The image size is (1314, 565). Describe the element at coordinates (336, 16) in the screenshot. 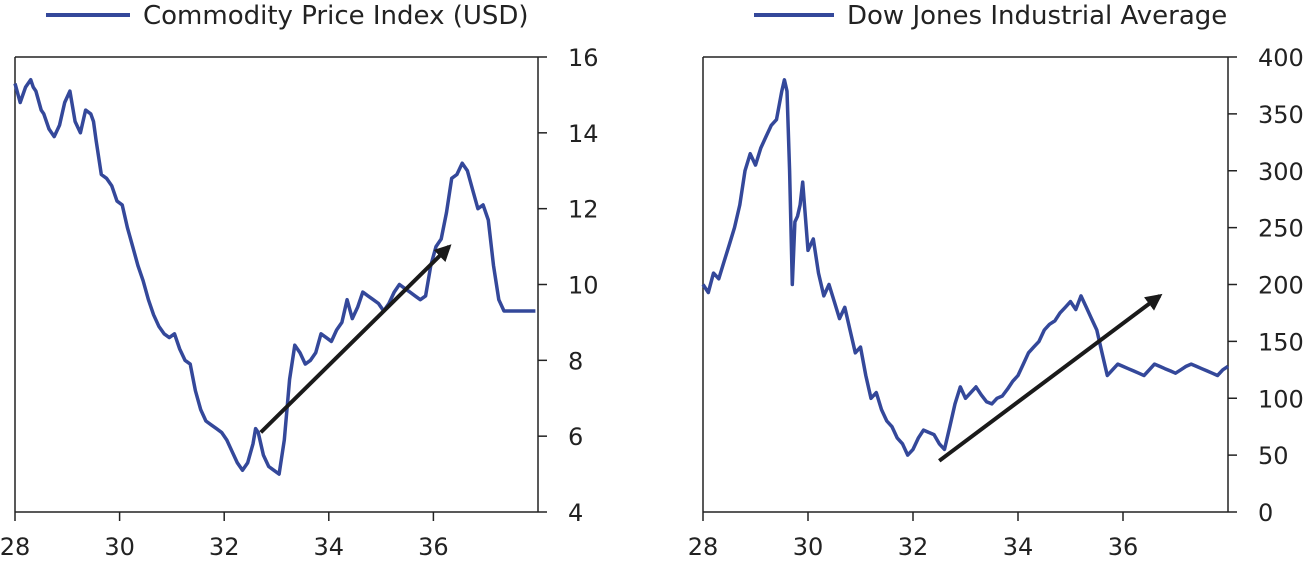

I see `commodity-legend-label: Commodity Price Index (USD)` at that location.